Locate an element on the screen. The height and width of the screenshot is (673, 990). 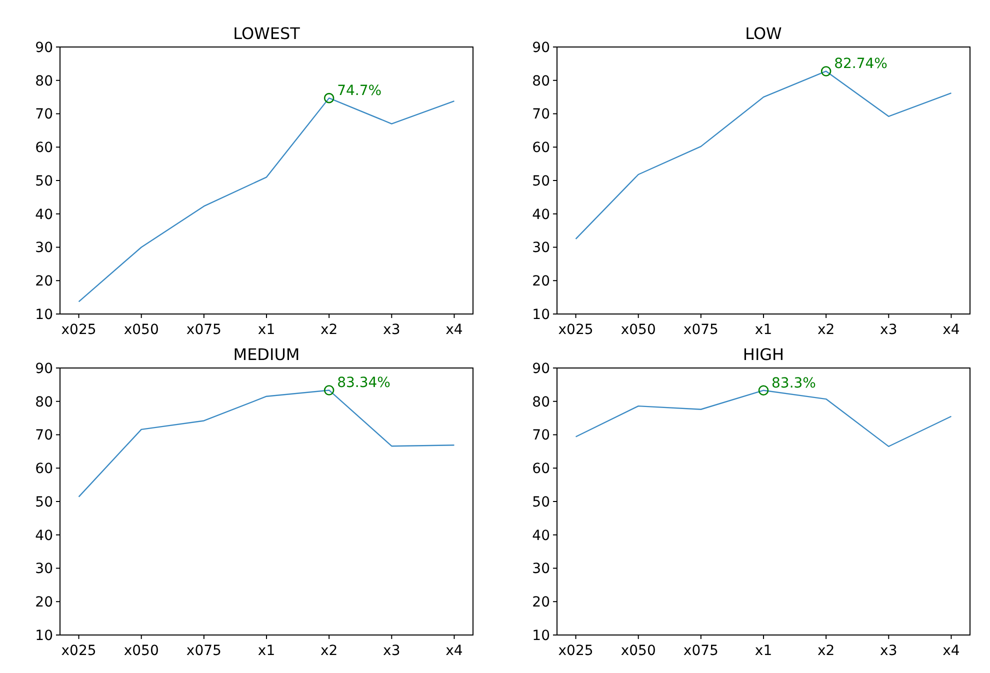
data-label: 83.34% is located at coordinates (363, 383).